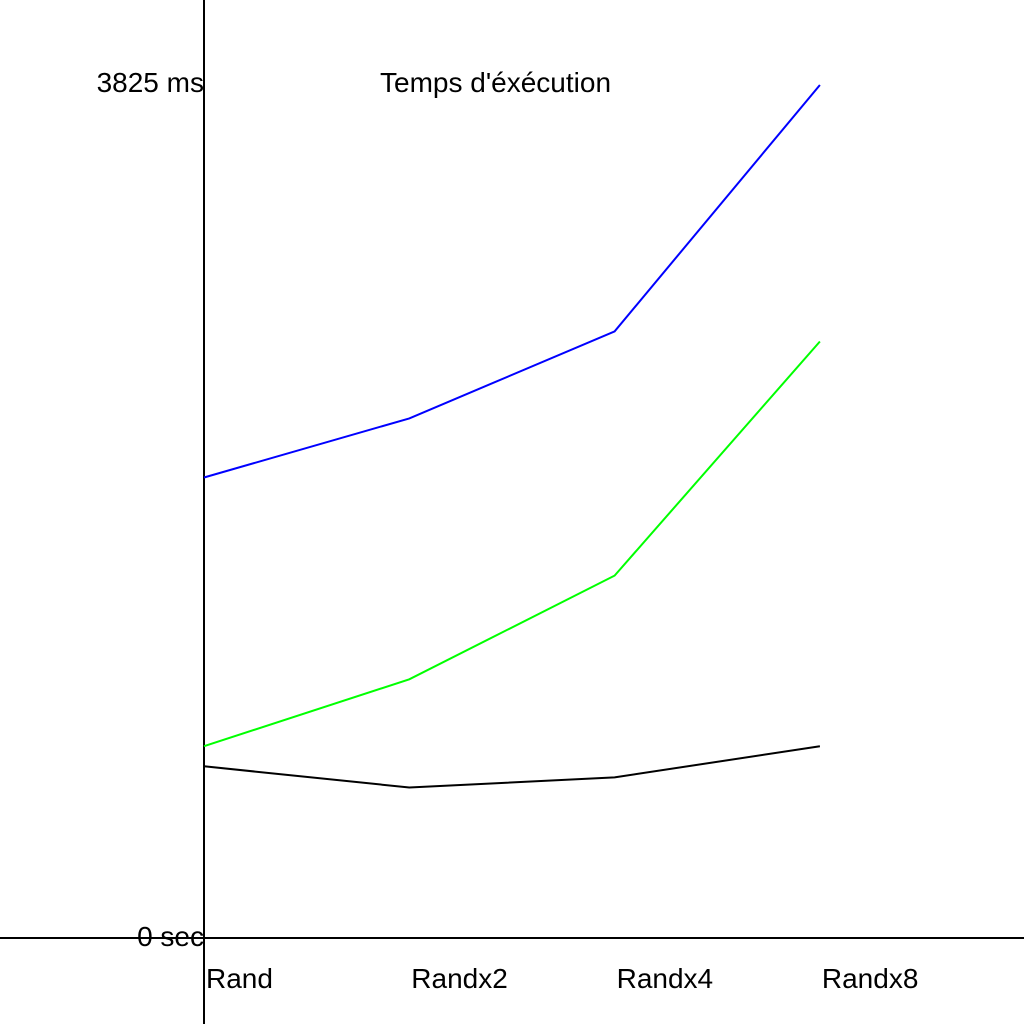 Image resolution: width=1024 pixels, height=1024 pixels. I want to click on x-tick-label: Randx8, so click(870, 978).